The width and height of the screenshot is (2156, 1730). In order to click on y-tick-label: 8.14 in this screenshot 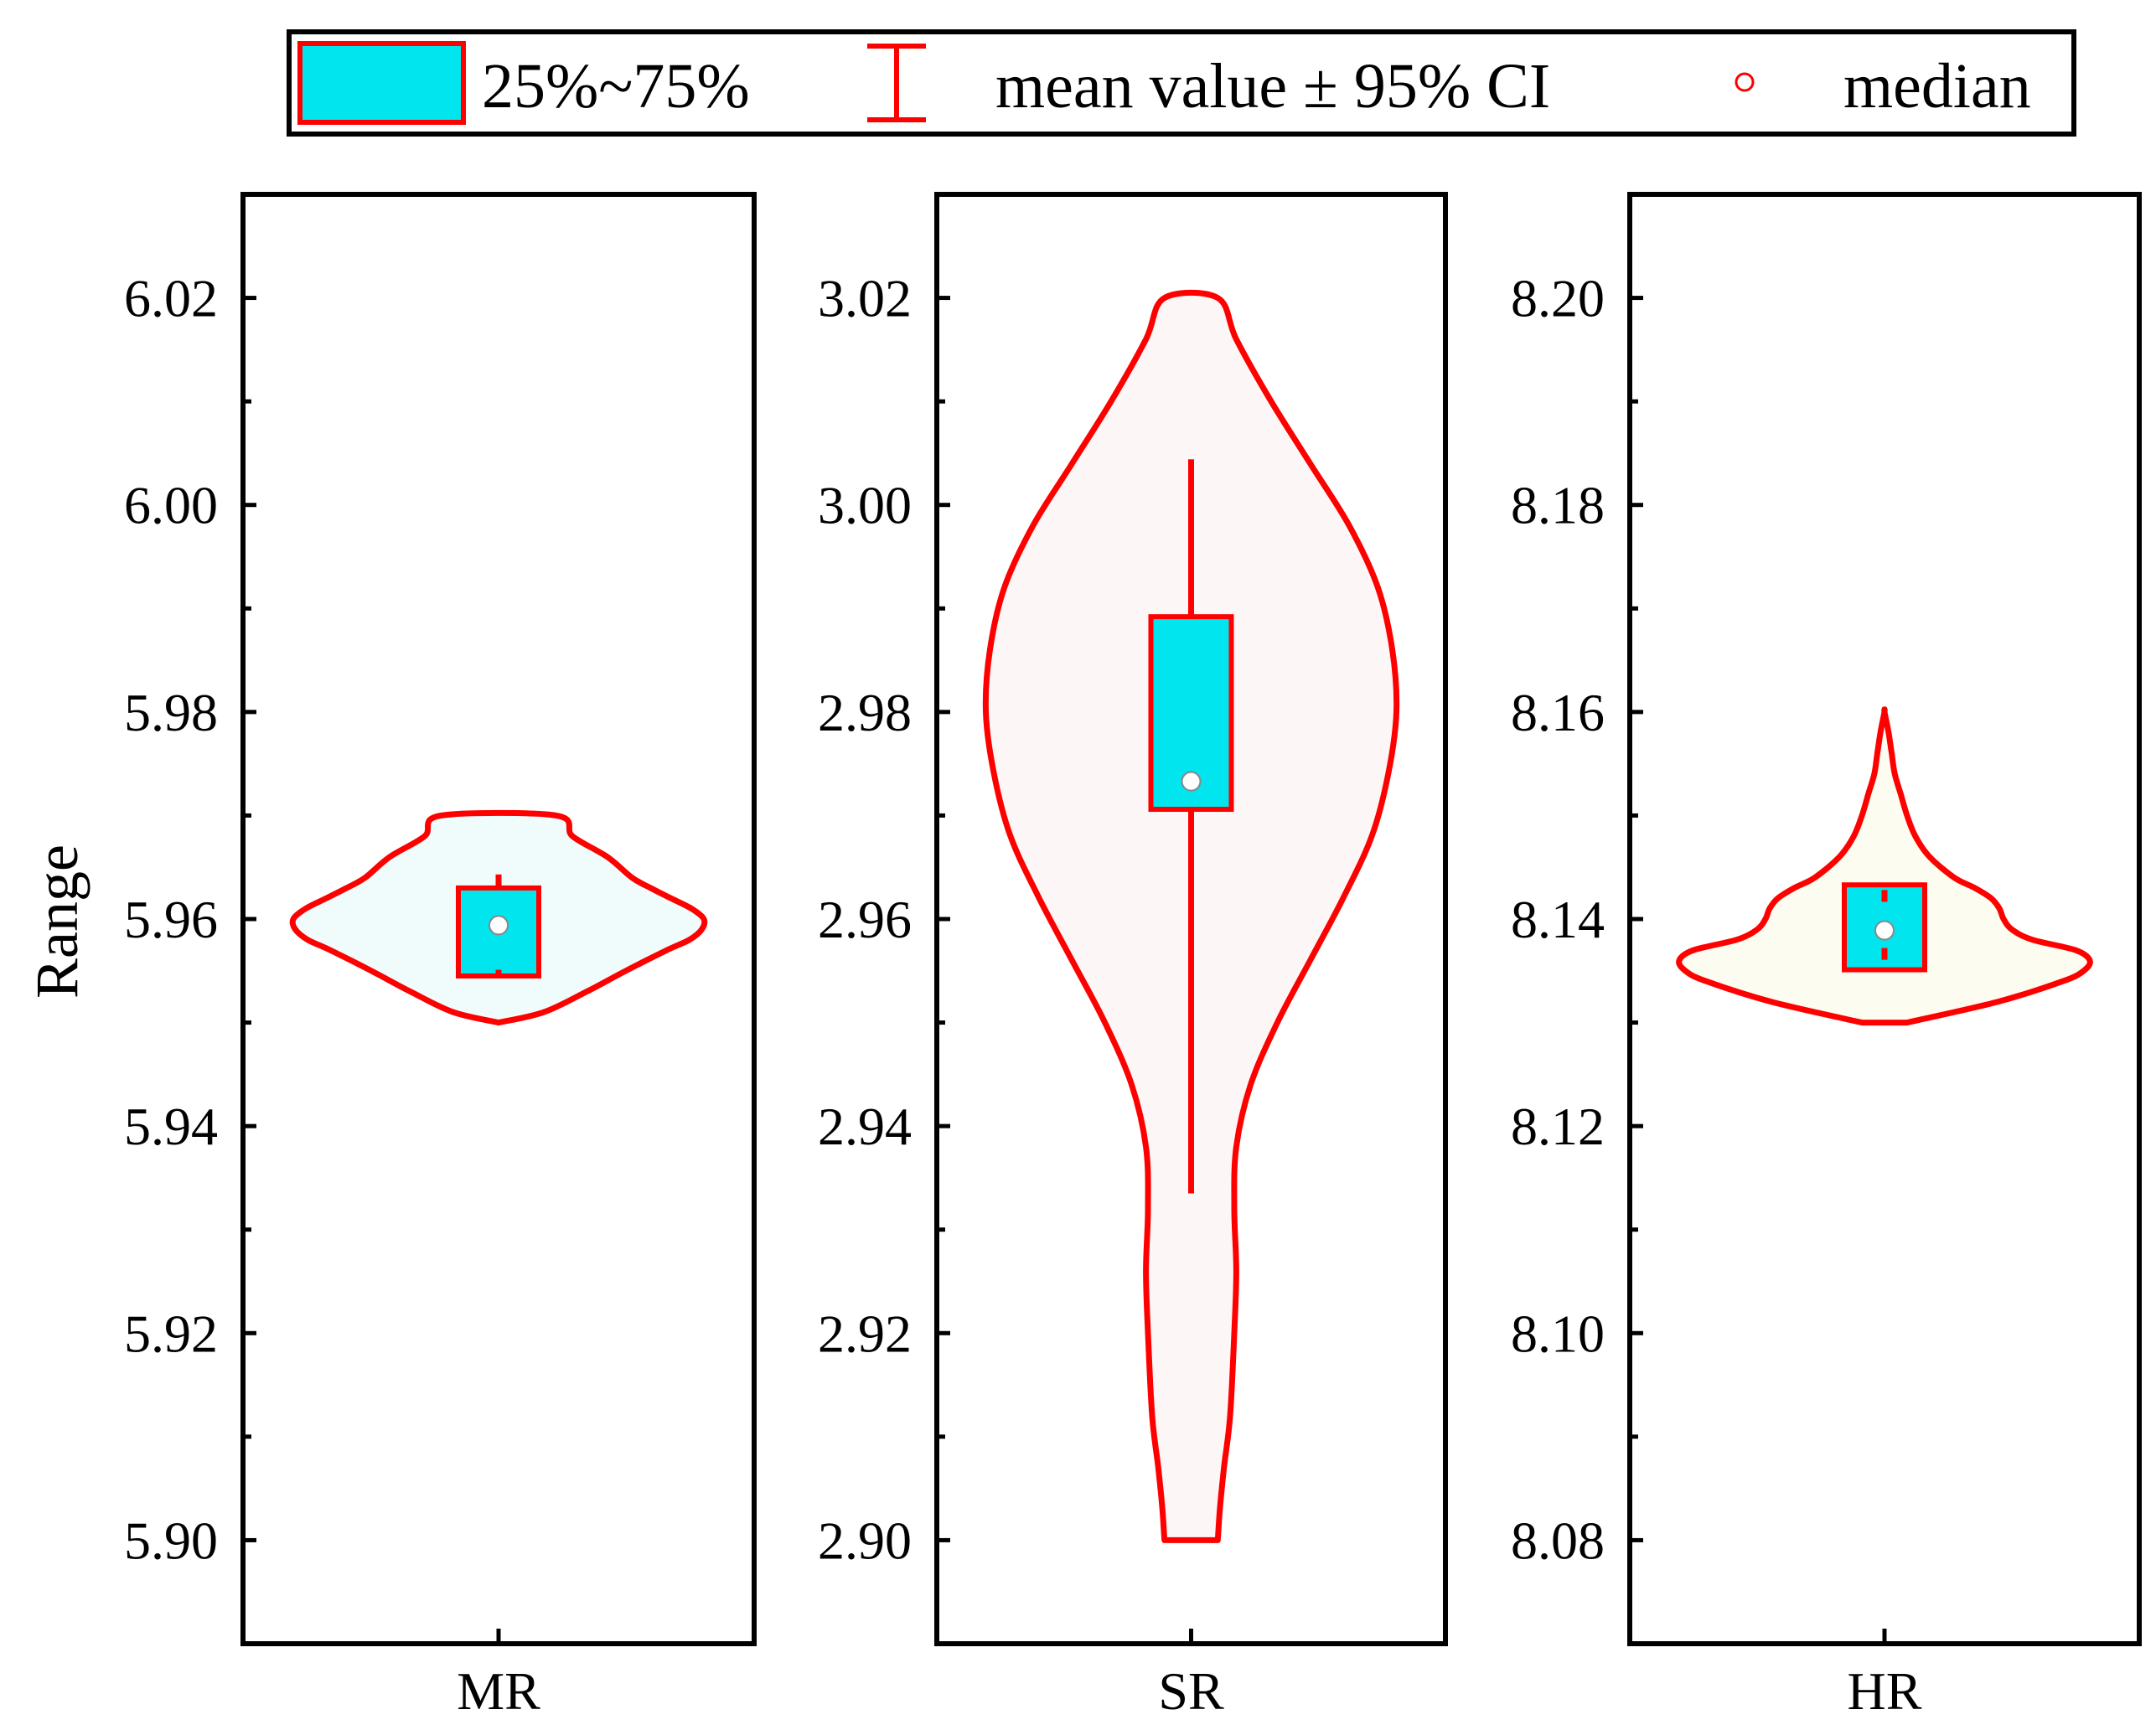, I will do `click(1558, 920)`.